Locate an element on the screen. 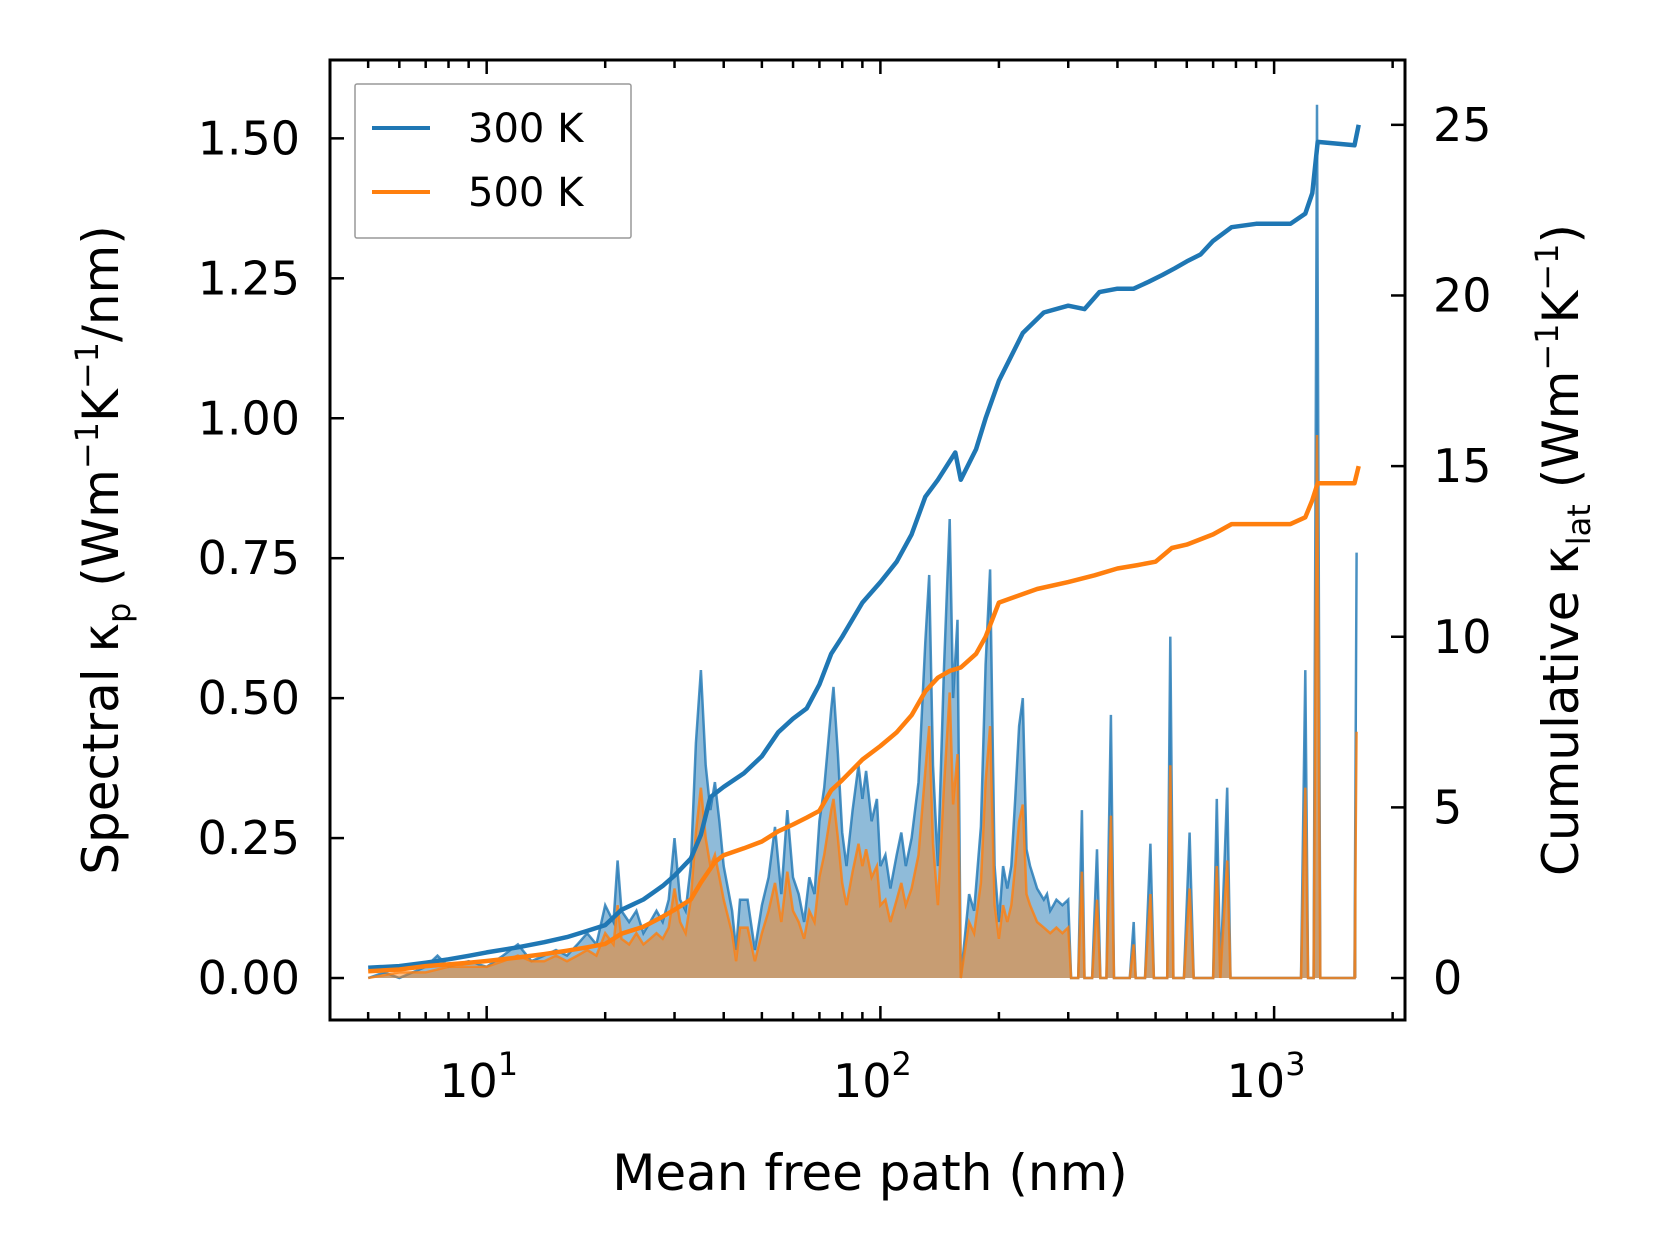 Image resolution: width=1660 pixels, height=1254 pixels. y-left-tick-label: 0.00 is located at coordinates (249, 978).